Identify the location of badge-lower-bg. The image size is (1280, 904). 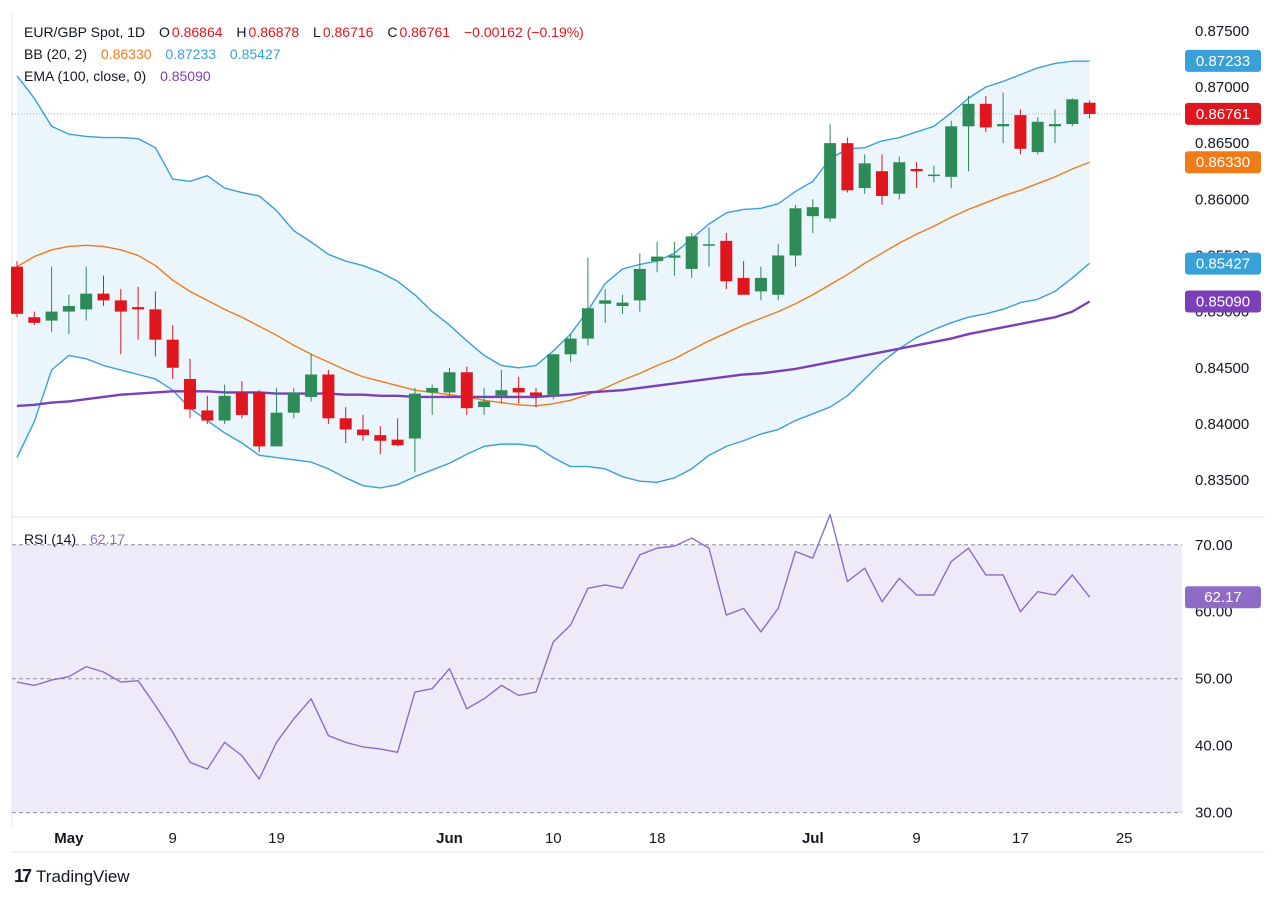
(1223, 263).